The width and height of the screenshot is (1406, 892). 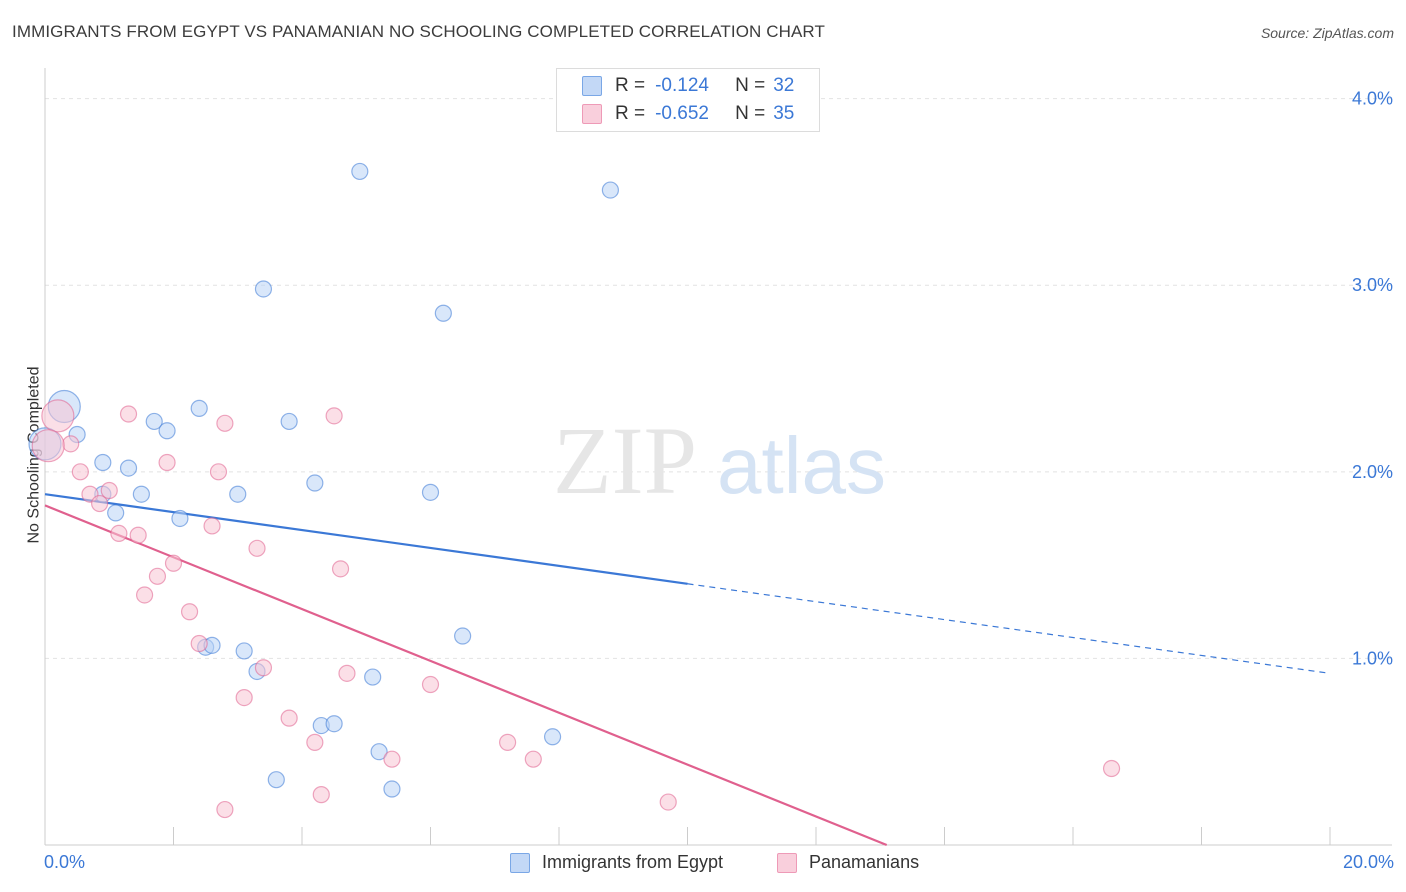 I want to click on y-tick-labels: 1.0% 2.0% 3.0% 4.0%, so click(x=1372, y=379).